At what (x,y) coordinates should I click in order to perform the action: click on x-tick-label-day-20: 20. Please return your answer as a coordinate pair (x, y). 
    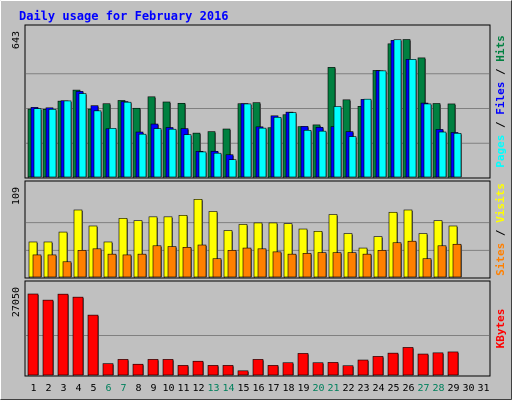
    Looking at the image, I should click on (318, 388).